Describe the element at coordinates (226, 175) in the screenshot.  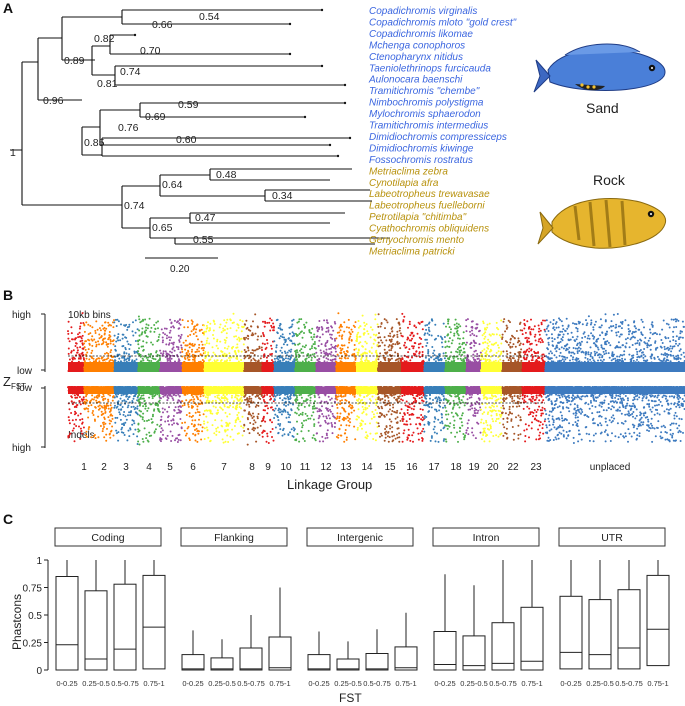
I see `bootstrap-label: 0.48` at that location.